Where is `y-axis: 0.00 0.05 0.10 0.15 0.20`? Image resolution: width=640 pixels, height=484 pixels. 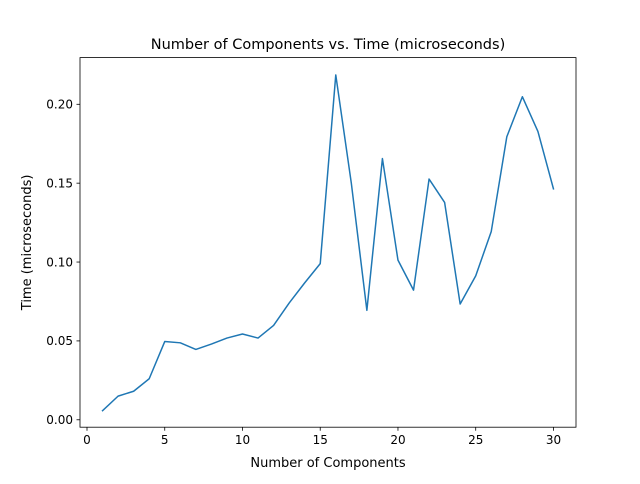
y-axis: 0.00 0.05 0.10 0.15 0.20 is located at coordinates (63, 262).